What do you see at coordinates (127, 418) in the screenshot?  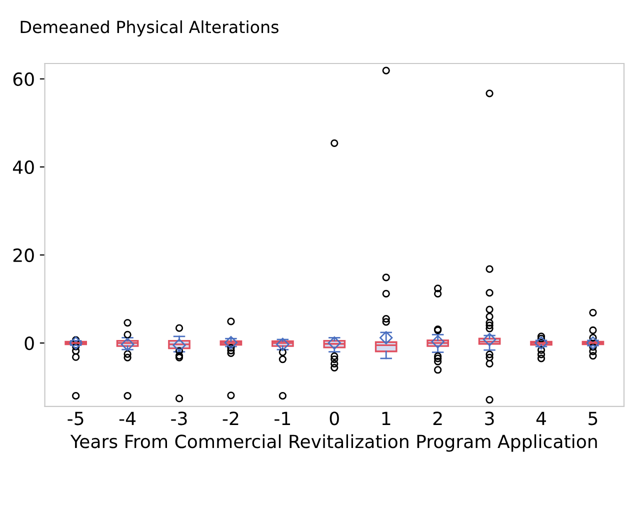 I see `x-tick-label: -4` at bounding box center [127, 418].